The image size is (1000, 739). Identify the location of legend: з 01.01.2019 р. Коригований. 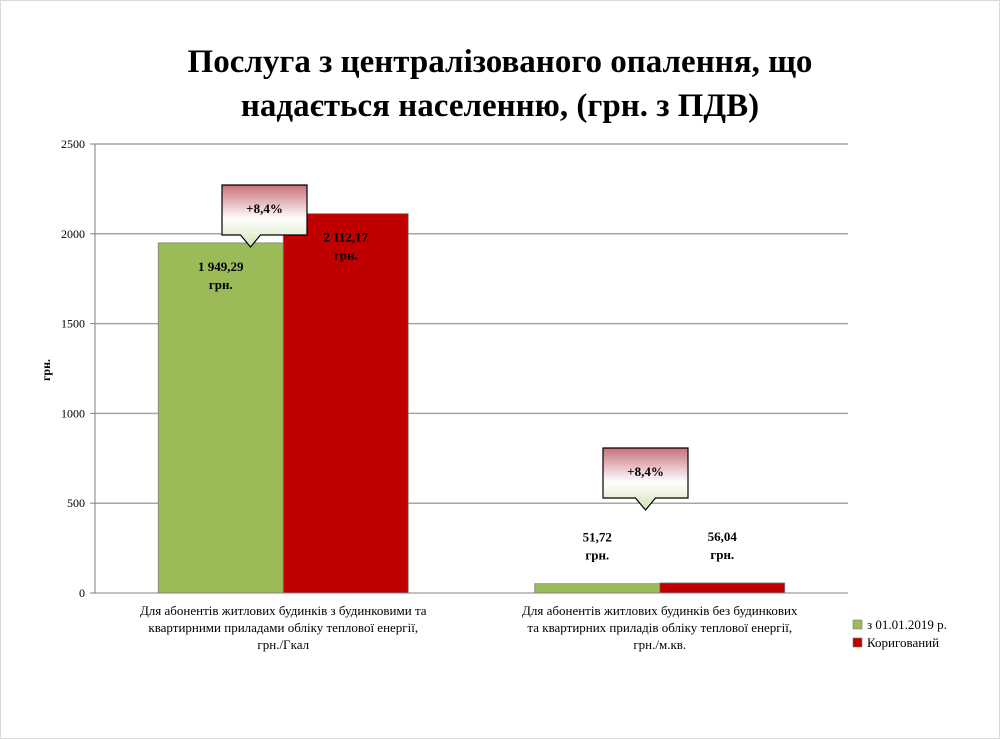
(899, 633).